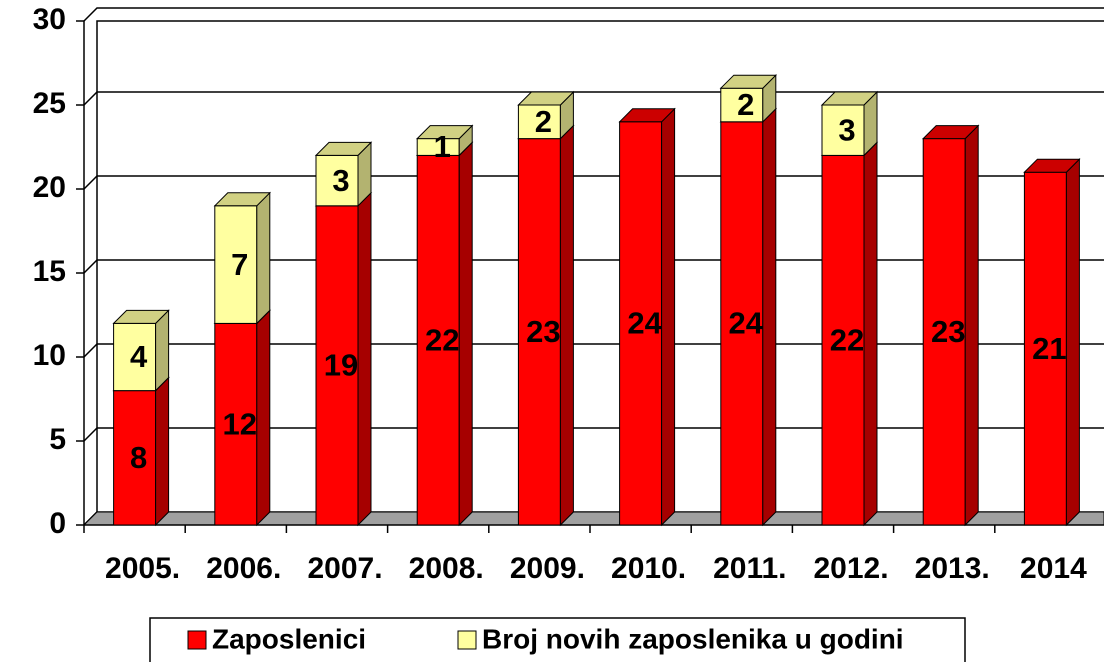 The width and height of the screenshot is (1104, 662). What do you see at coordinates (239, 264) in the screenshot?
I see `data-label: 7` at bounding box center [239, 264].